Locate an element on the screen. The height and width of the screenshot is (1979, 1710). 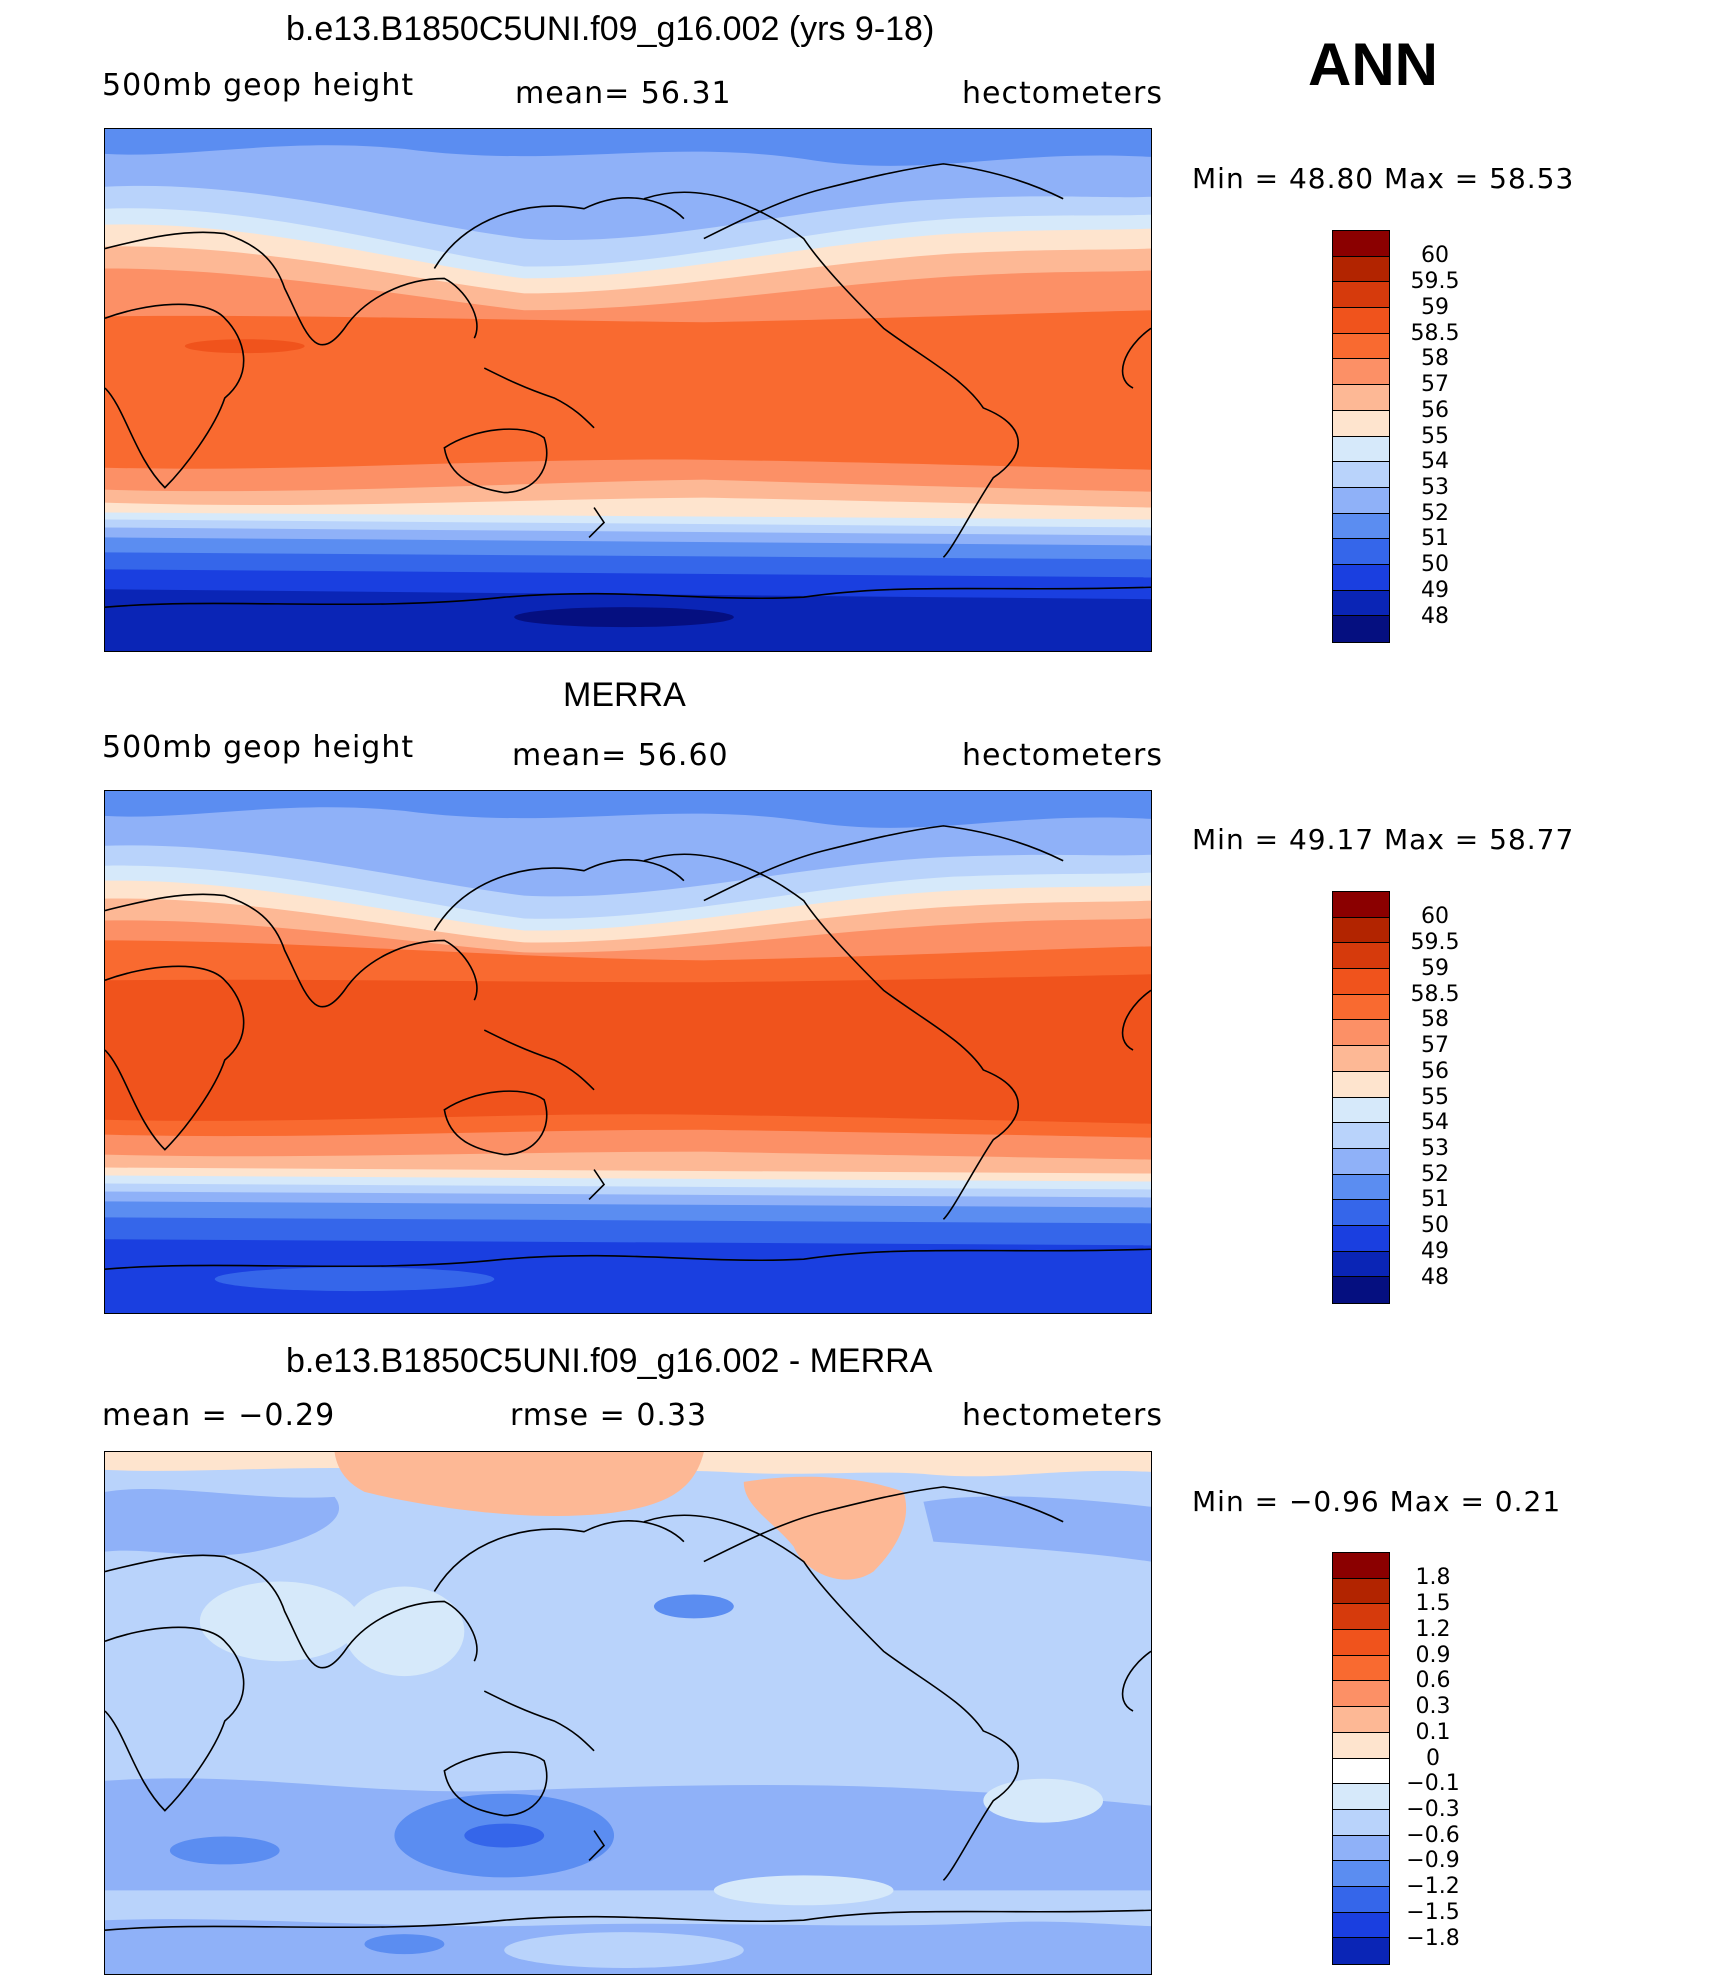
colorbar-tick-label: −1.2 is located at coordinates (1433, 1886).